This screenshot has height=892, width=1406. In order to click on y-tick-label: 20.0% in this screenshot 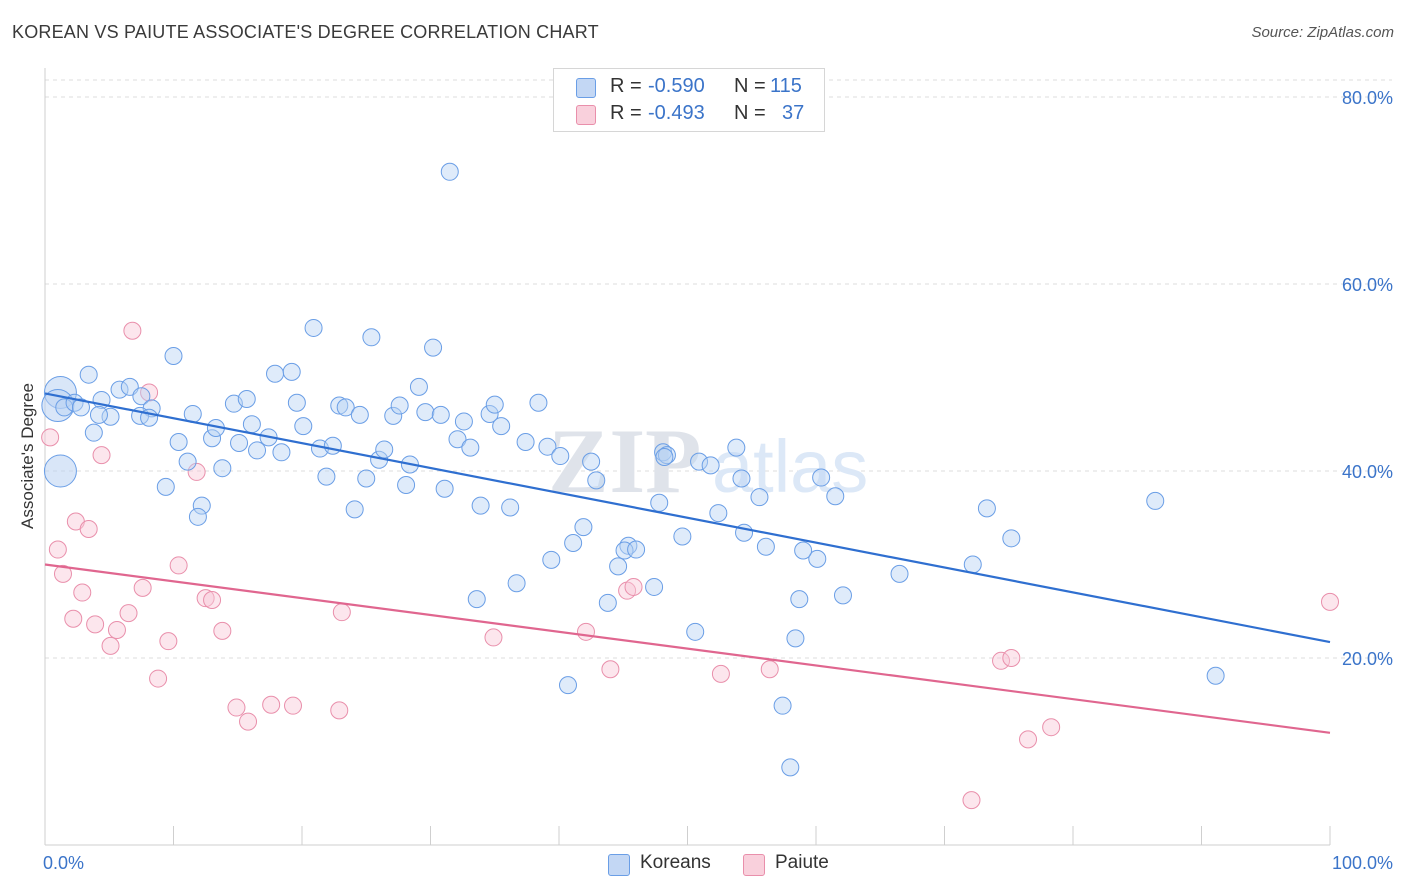, I will do `click(1367, 659)`.